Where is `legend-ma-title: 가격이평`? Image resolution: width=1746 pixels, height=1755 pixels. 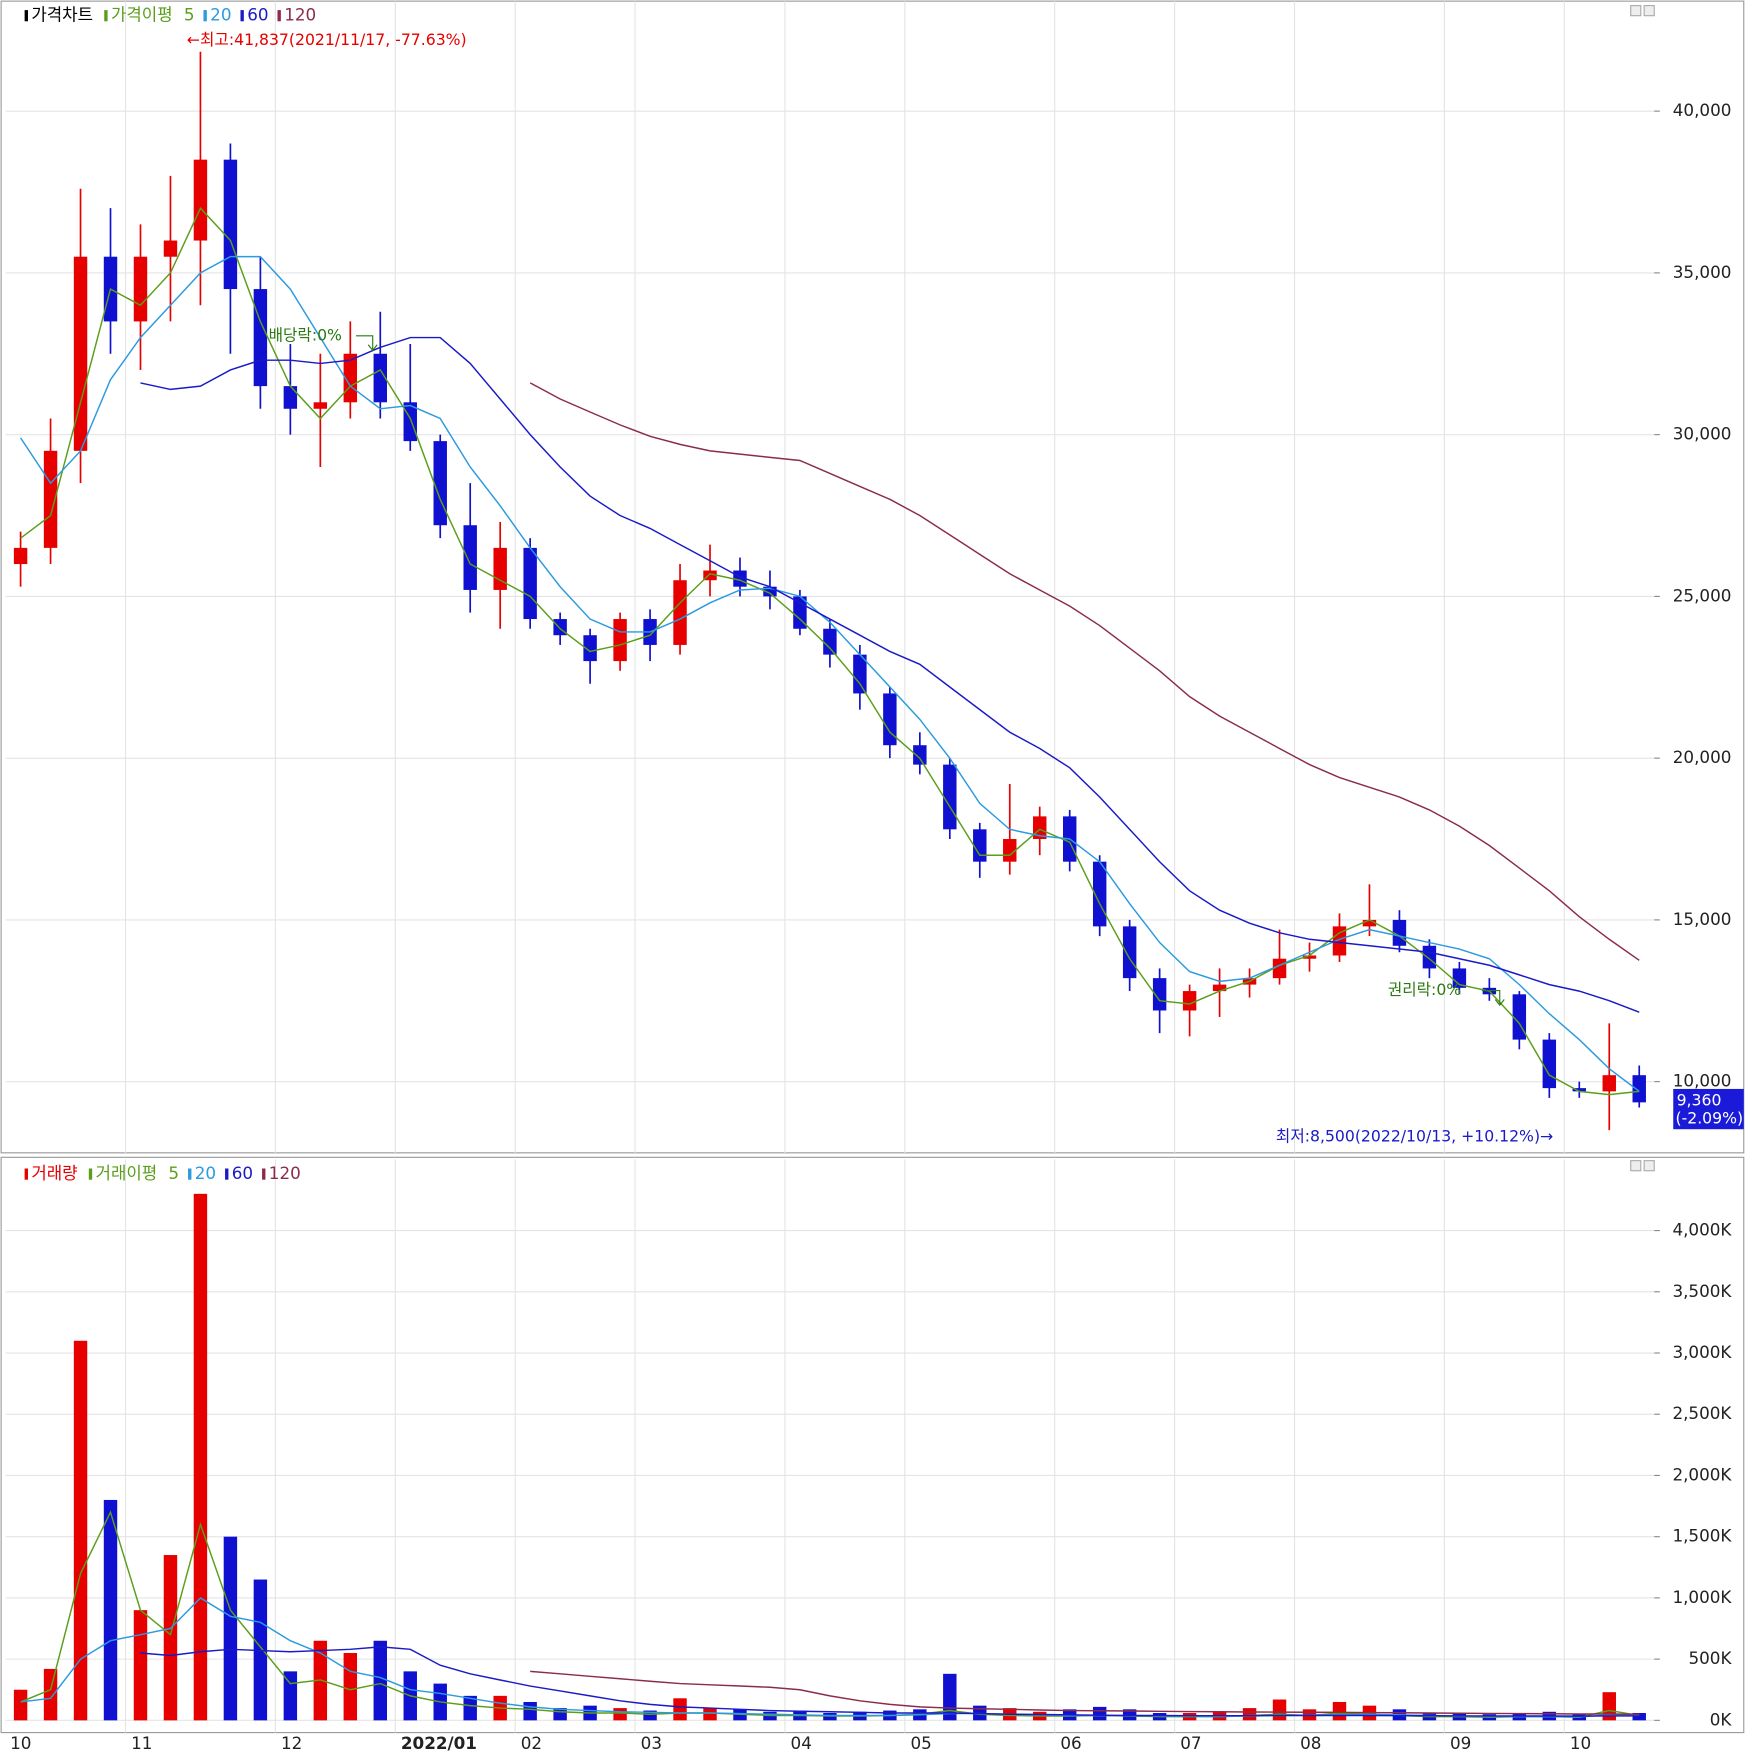
legend-ma-title: 가격이평 is located at coordinates (142, 15).